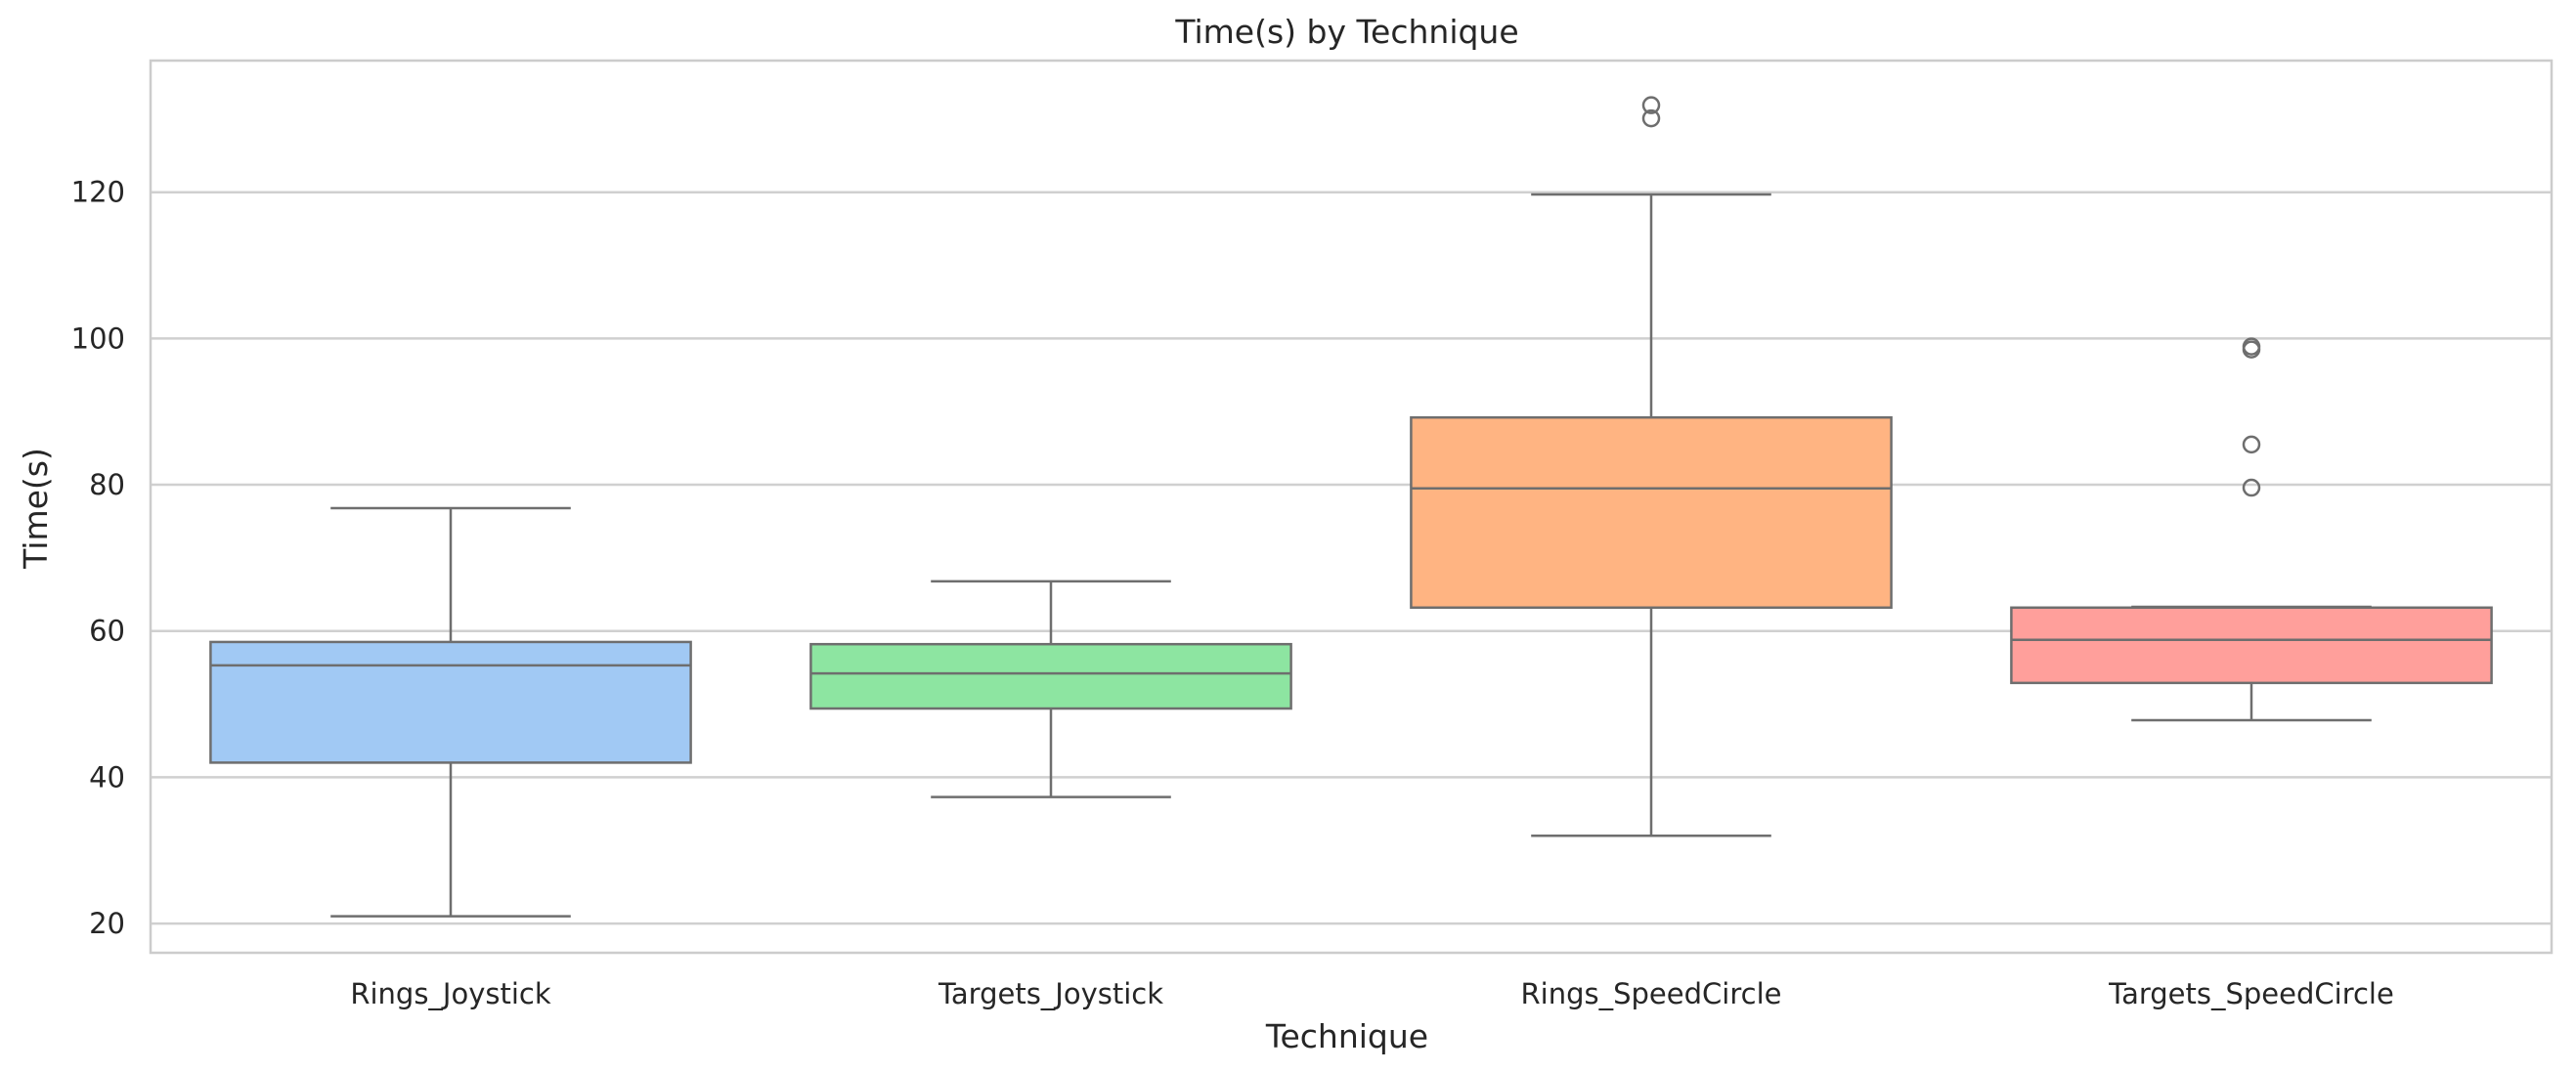 The image size is (2576, 1072). I want to click on y-tick-label: 80, so click(107, 484).